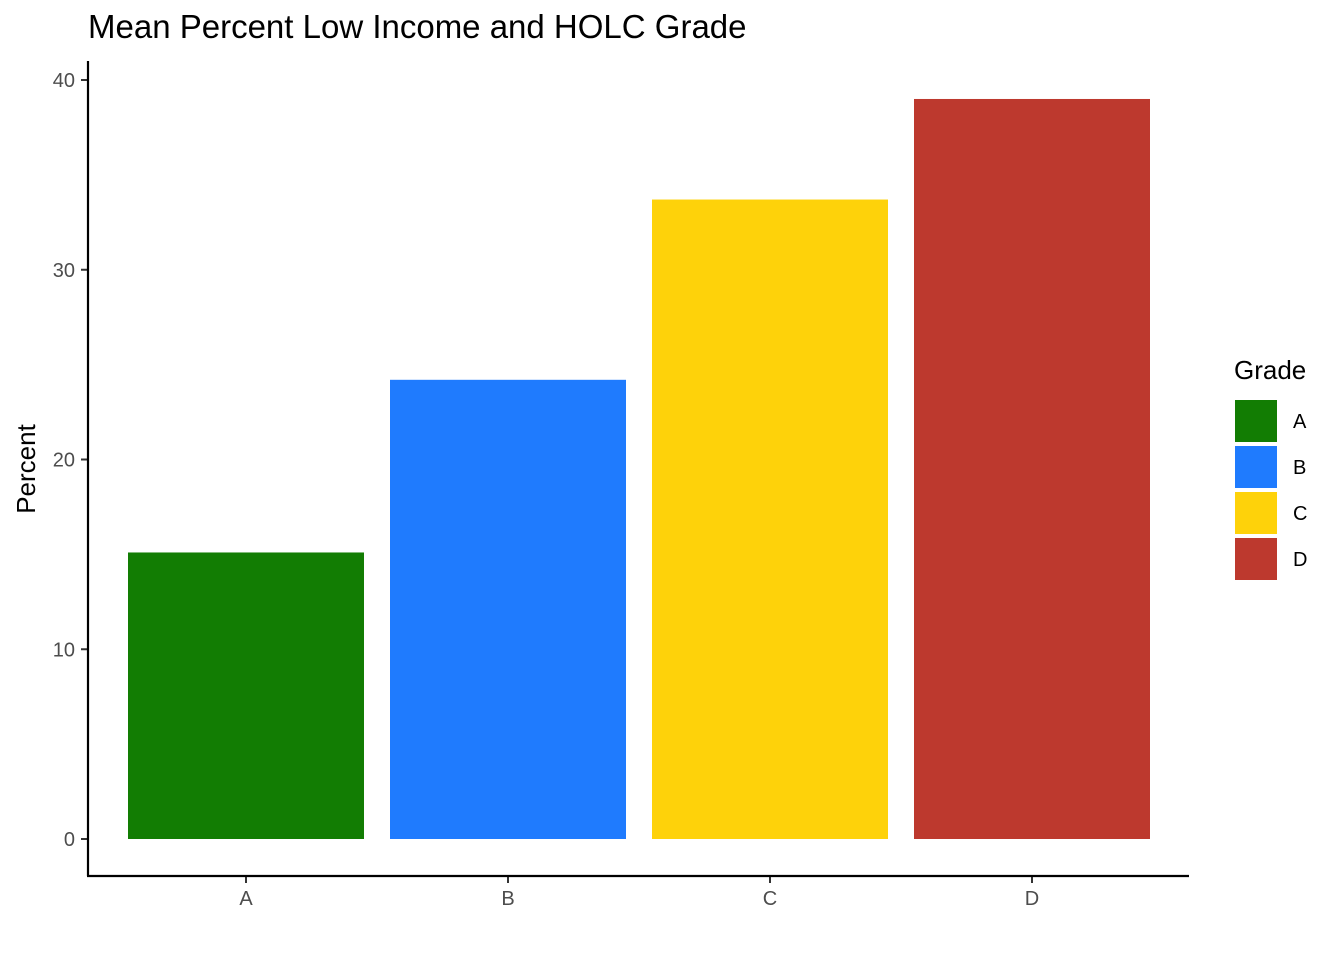  Describe the element at coordinates (64, 81) in the screenshot. I see `y-tick-label-40: 40` at that location.